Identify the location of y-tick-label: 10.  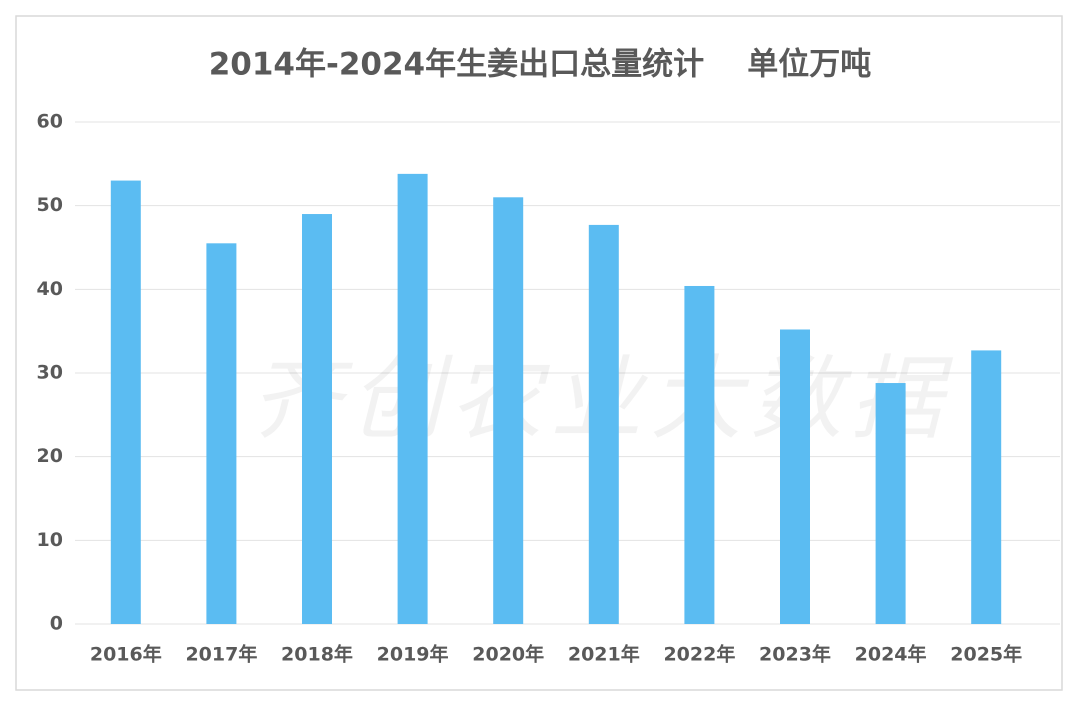
(50, 540).